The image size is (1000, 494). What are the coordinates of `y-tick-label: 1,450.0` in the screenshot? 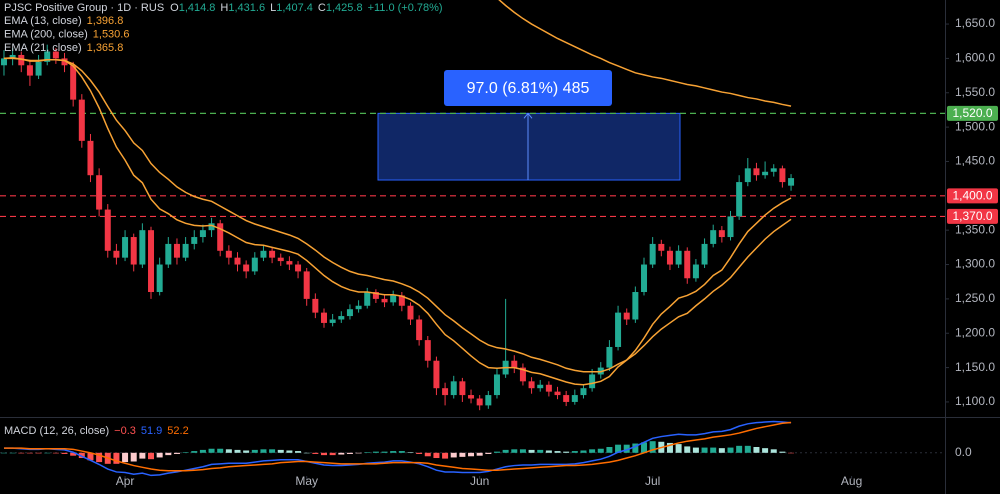 It's located at (975, 161).